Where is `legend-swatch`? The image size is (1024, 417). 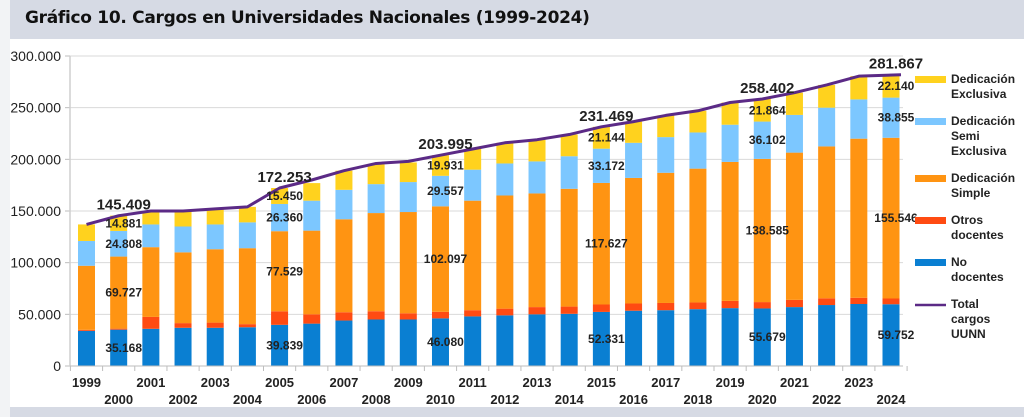
legend-swatch is located at coordinates (930, 220).